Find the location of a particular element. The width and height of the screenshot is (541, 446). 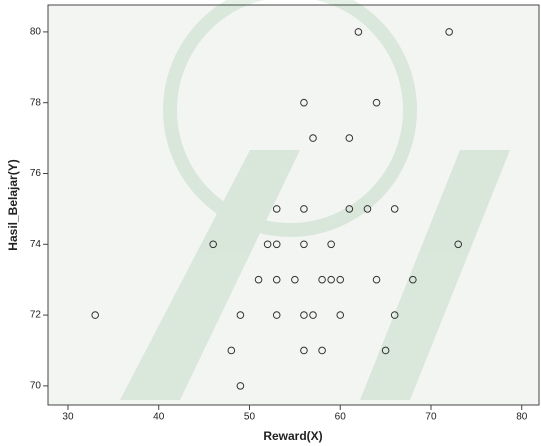

x-tick-label: 50 is located at coordinates (250, 417).